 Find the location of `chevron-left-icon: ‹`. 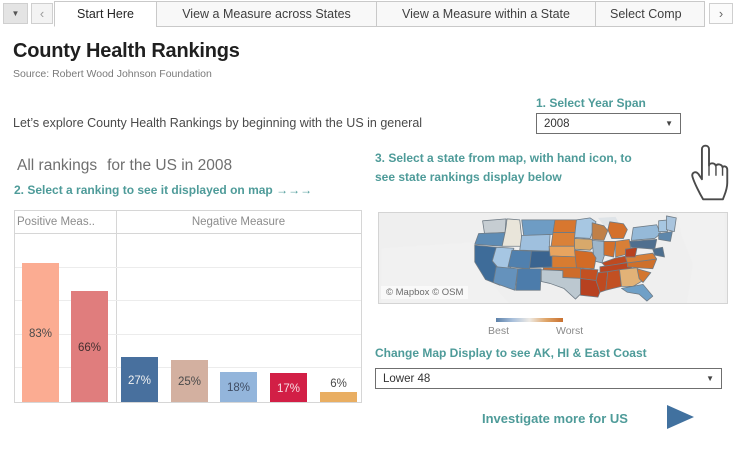

chevron-left-icon: ‹ is located at coordinates (42, 13).